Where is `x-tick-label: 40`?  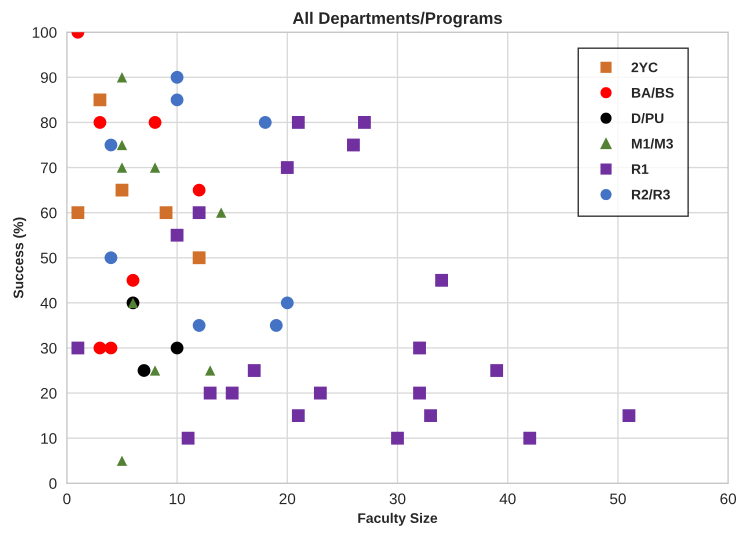 x-tick-label: 40 is located at coordinates (508, 498).